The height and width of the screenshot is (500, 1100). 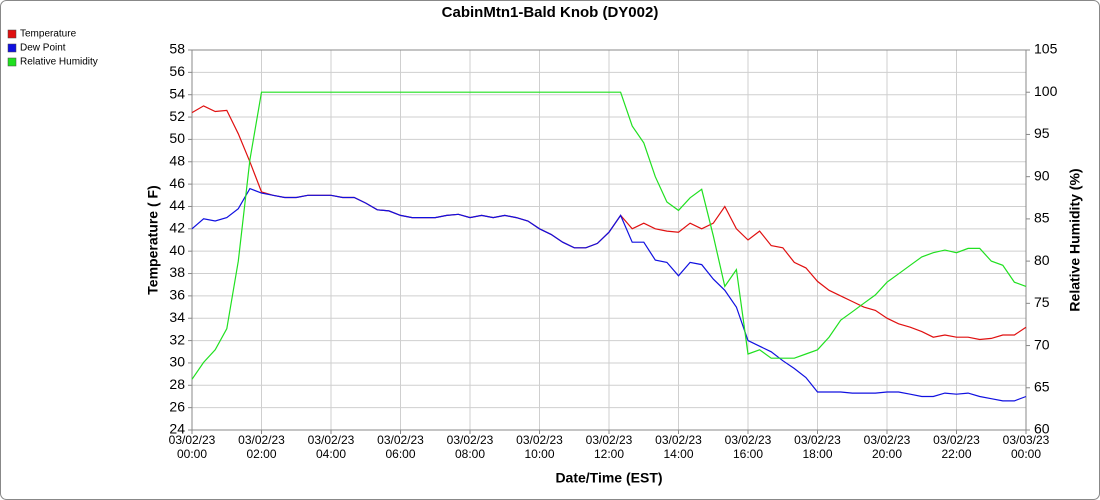 What do you see at coordinates (177, 71) in the screenshot?
I see `y-tick-label: 56` at bounding box center [177, 71].